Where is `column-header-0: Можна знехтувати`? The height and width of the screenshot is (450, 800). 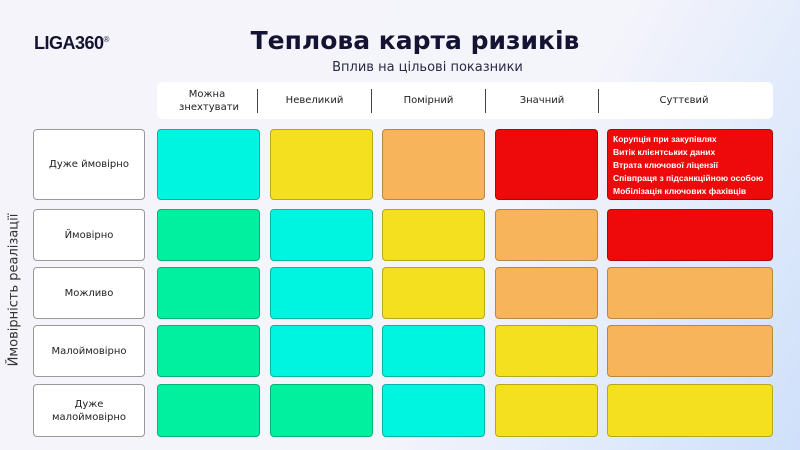
column-header-0: Можна знехтувати is located at coordinates (209, 100).